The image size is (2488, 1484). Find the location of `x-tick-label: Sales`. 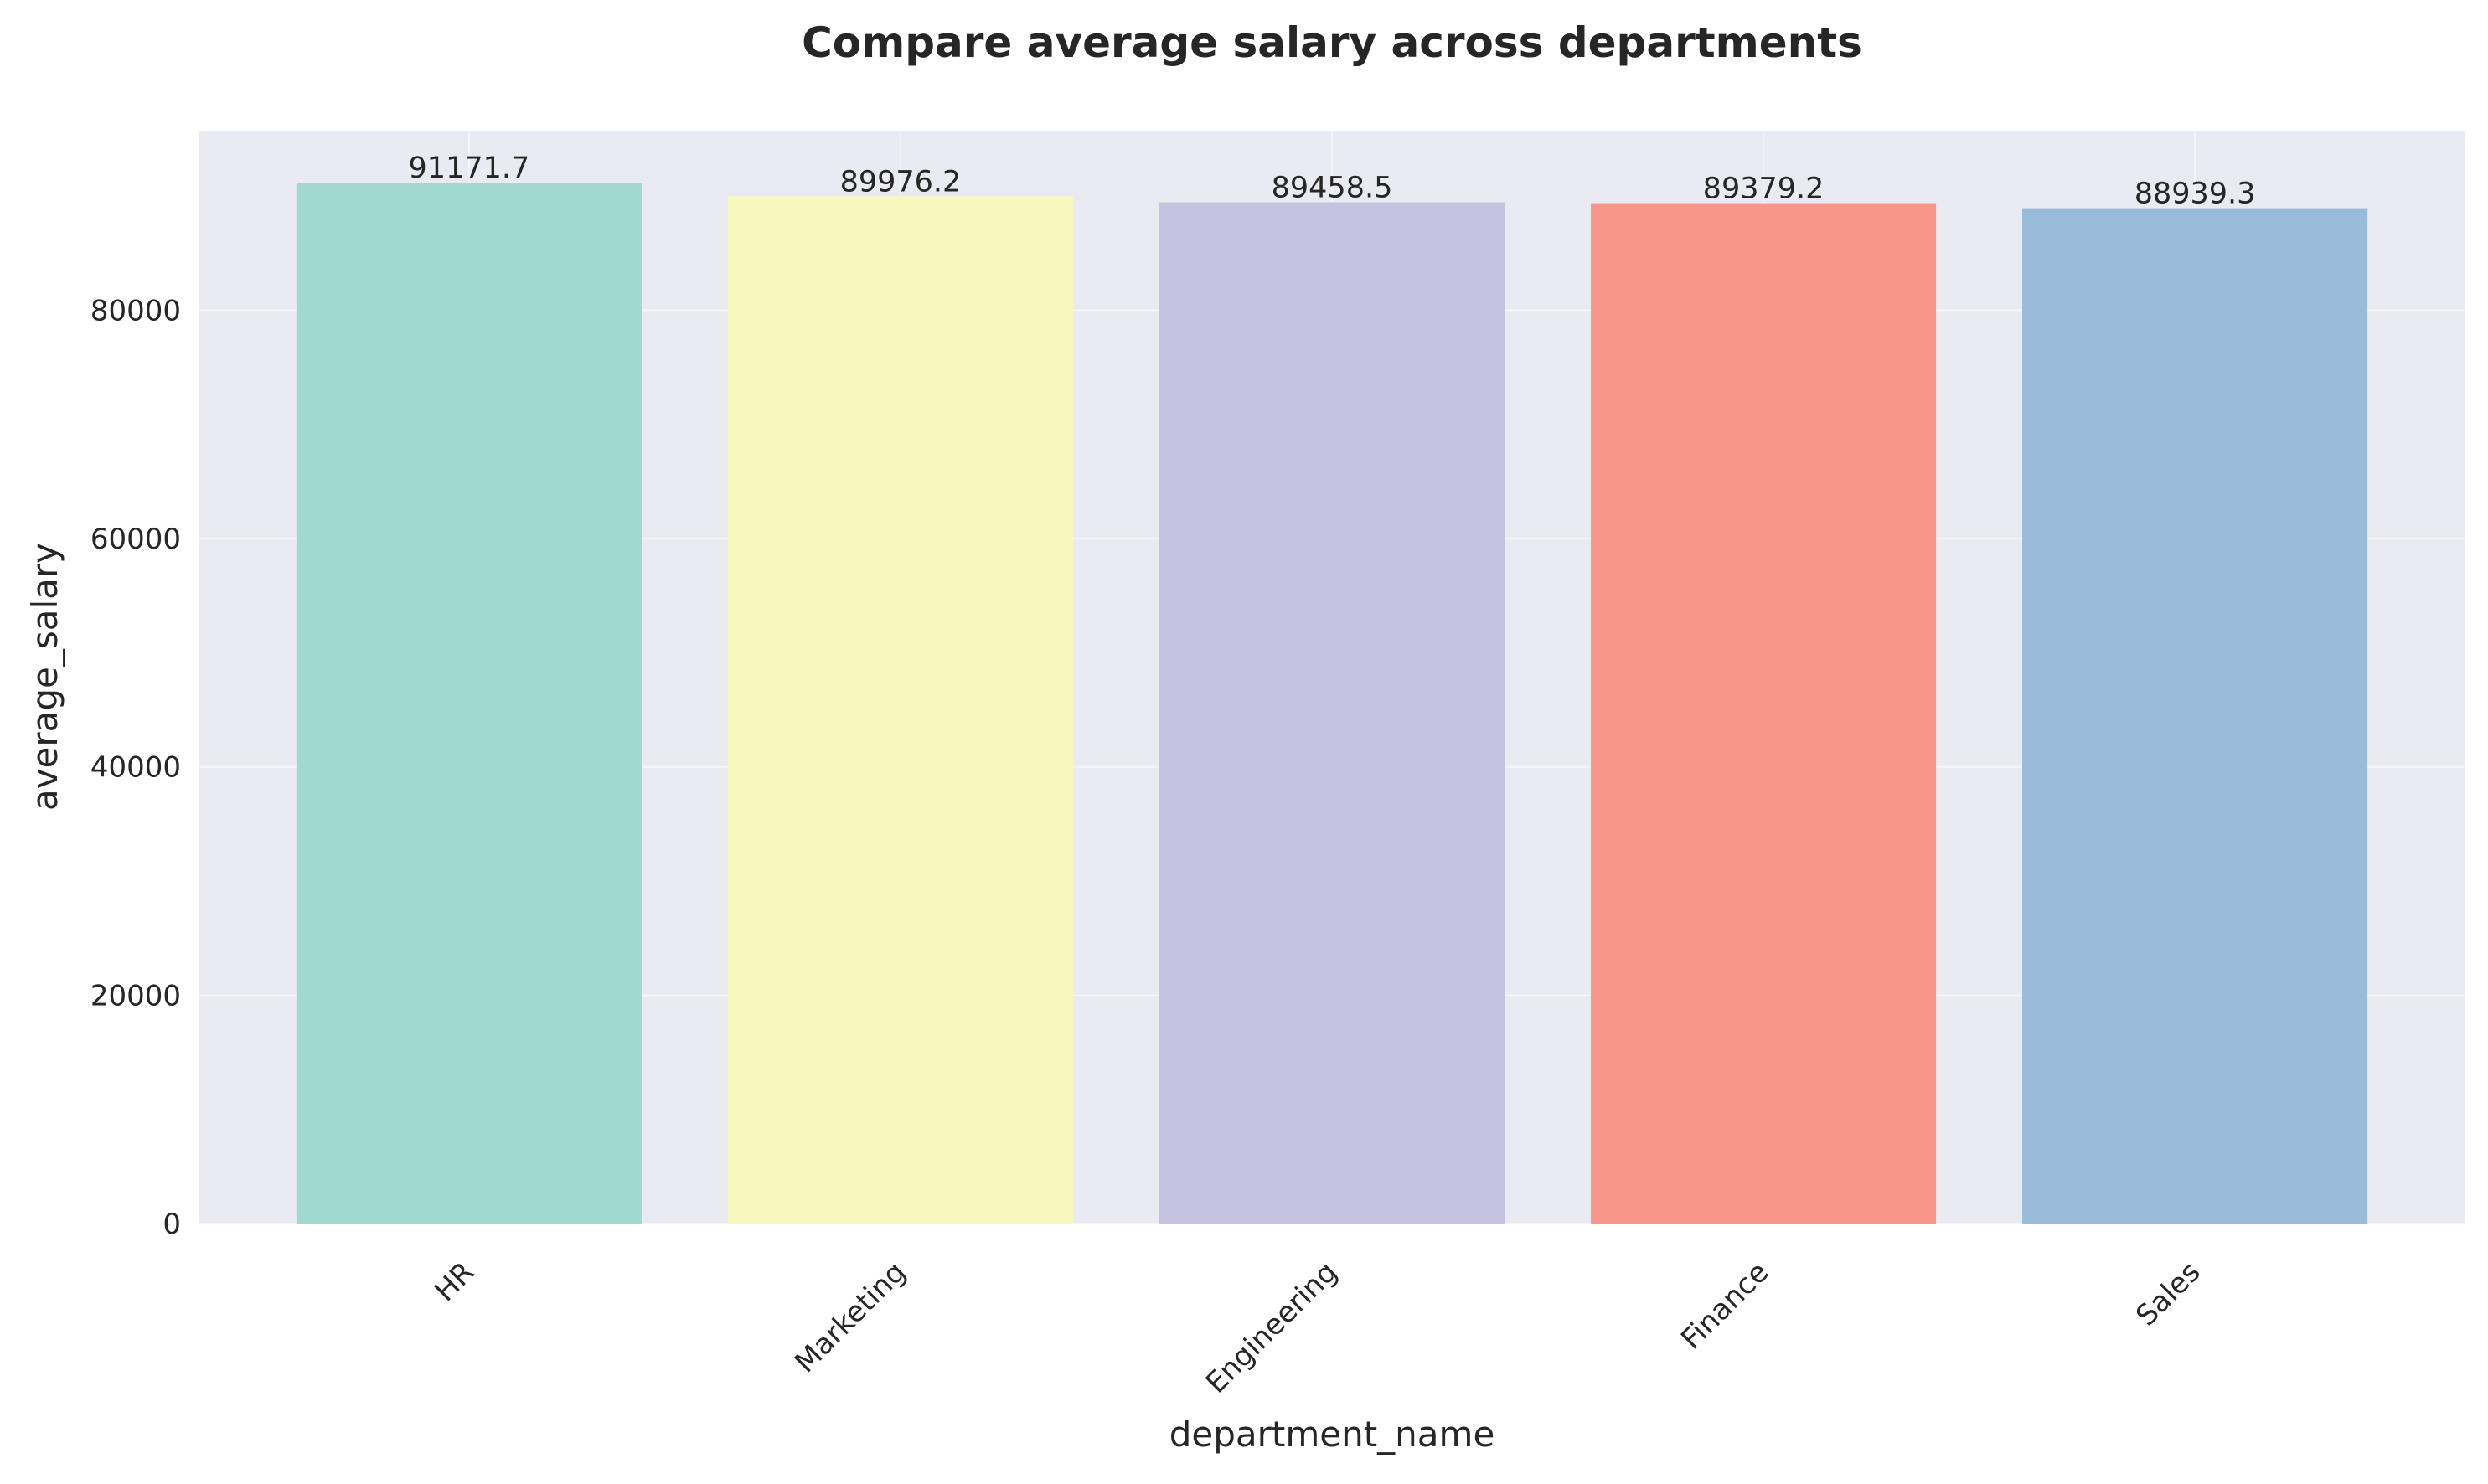

x-tick-label: Sales is located at coordinates (2168, 1293).